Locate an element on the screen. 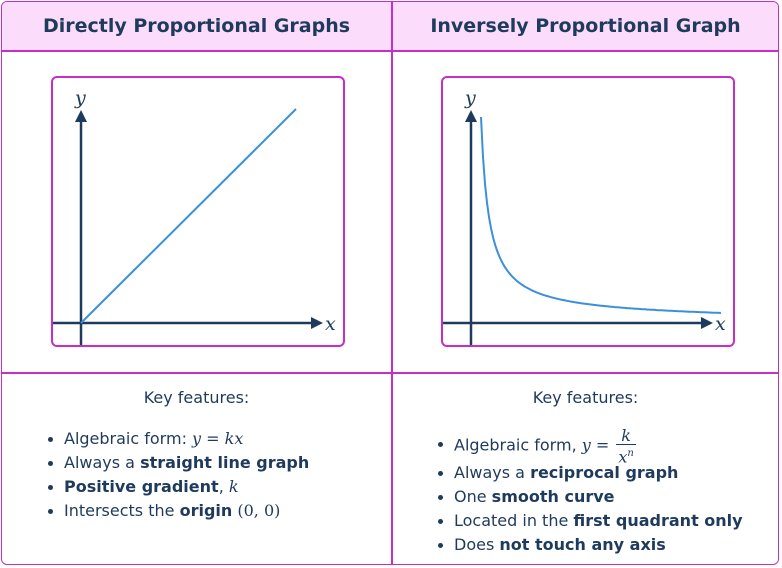 The width and height of the screenshot is (782, 568). formula-direct: y = kx is located at coordinates (218, 438).